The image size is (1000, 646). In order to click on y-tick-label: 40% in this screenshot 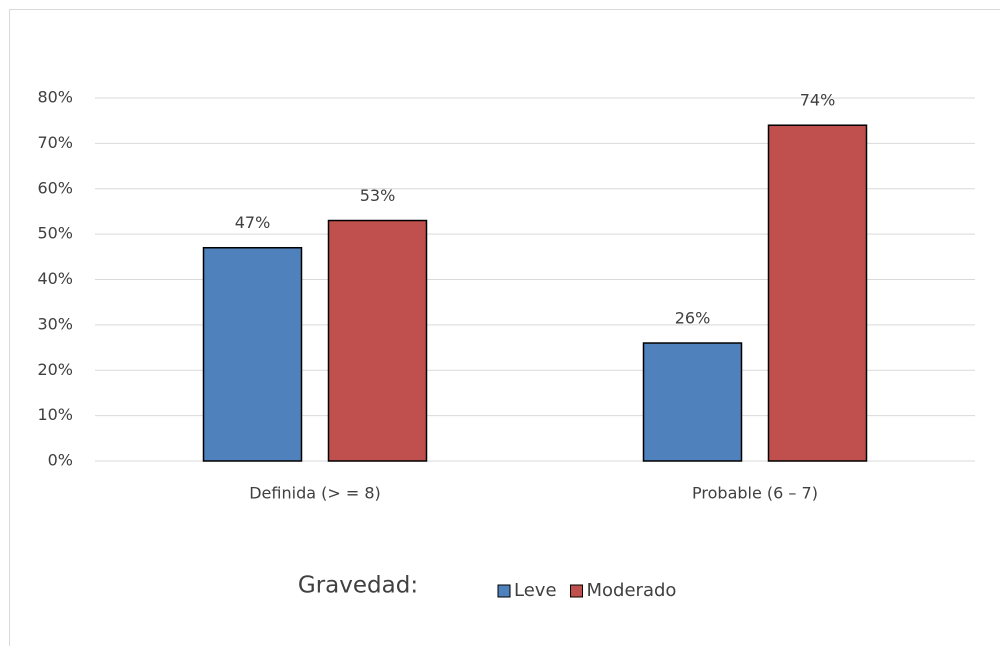, I will do `click(55, 278)`.